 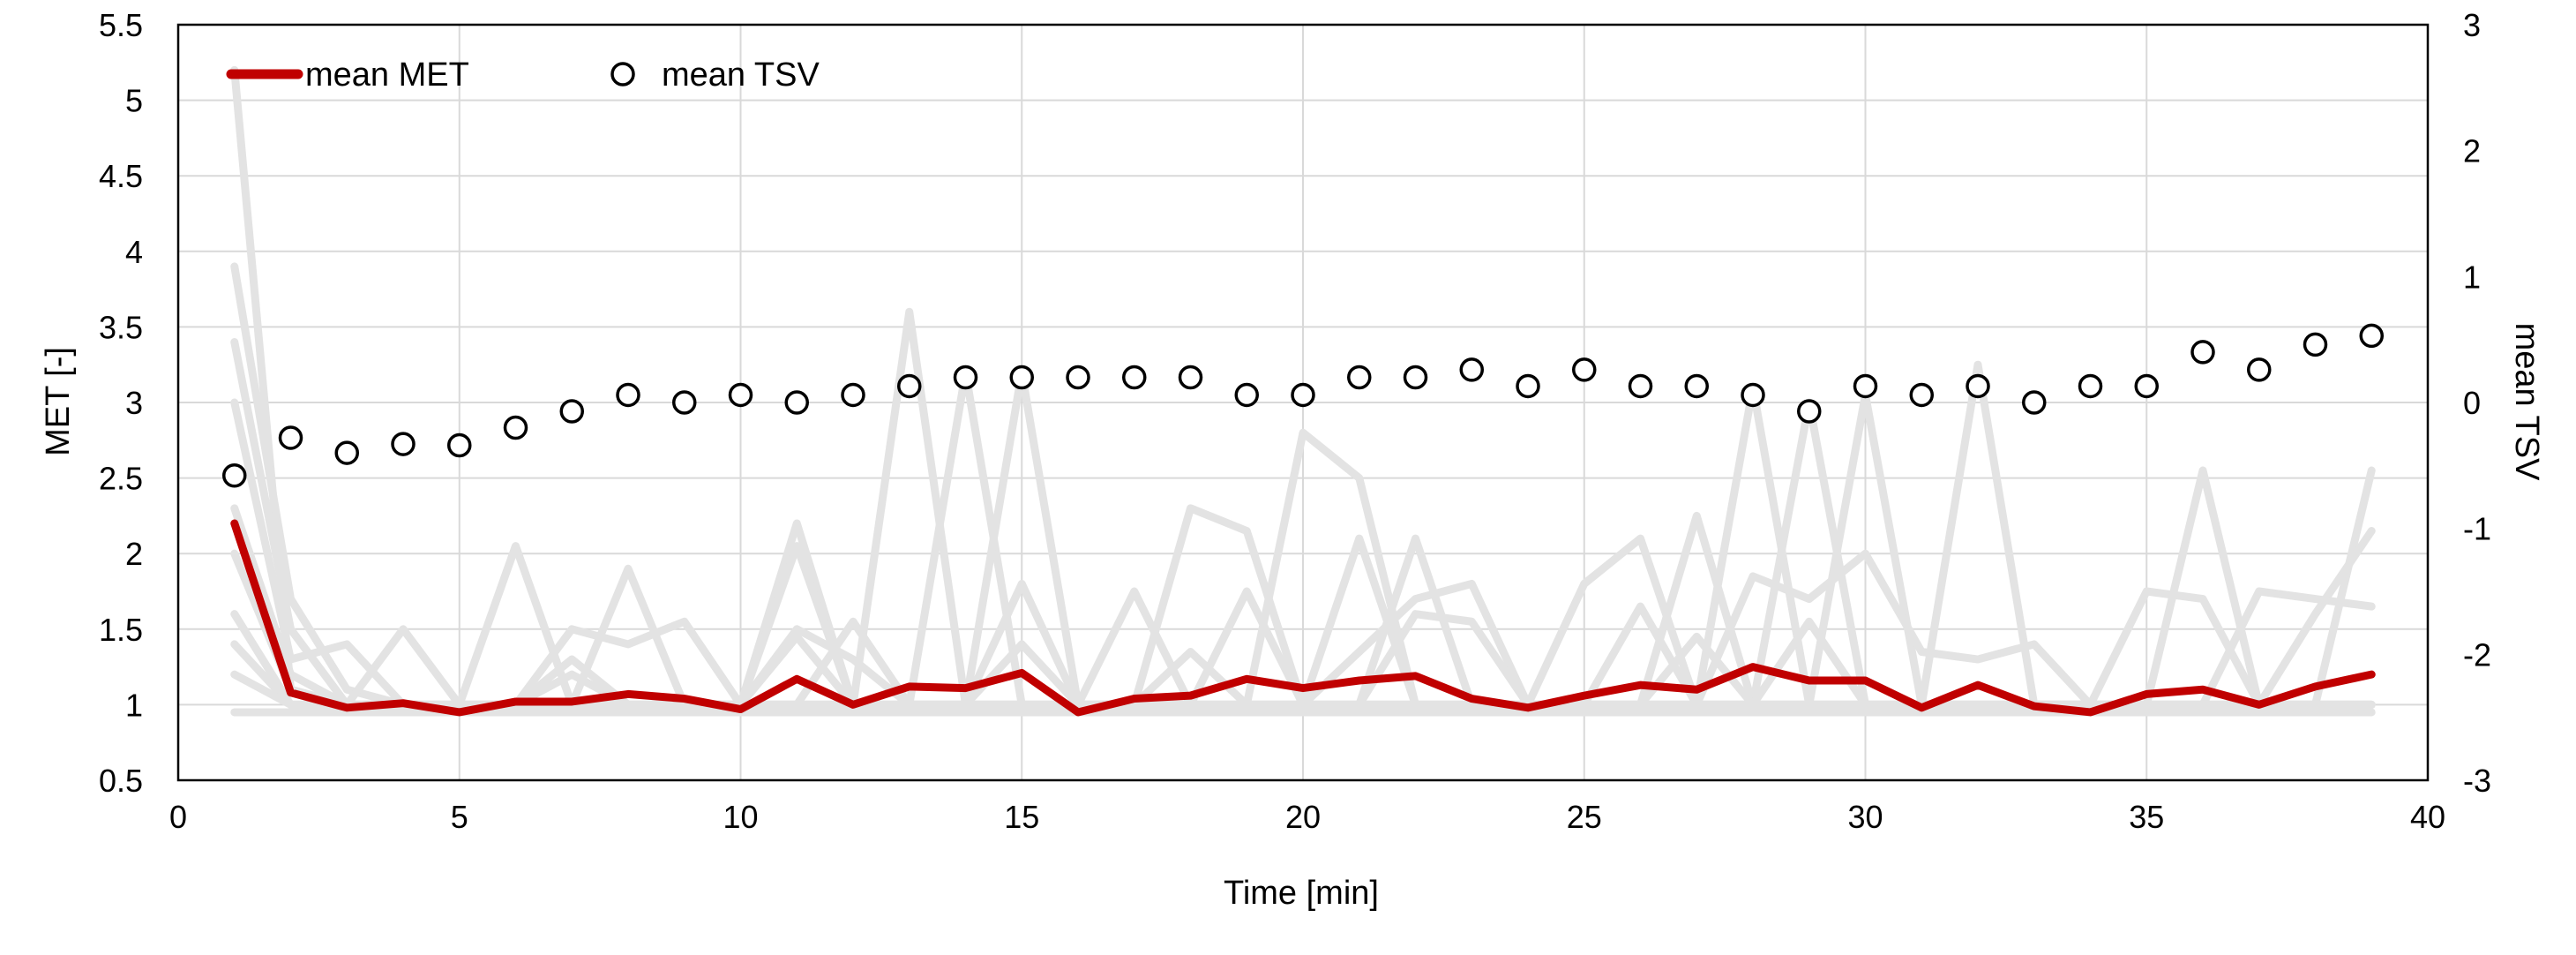 What do you see at coordinates (1302, 893) in the screenshot?
I see `x-axis-title: Time [min]` at bounding box center [1302, 893].